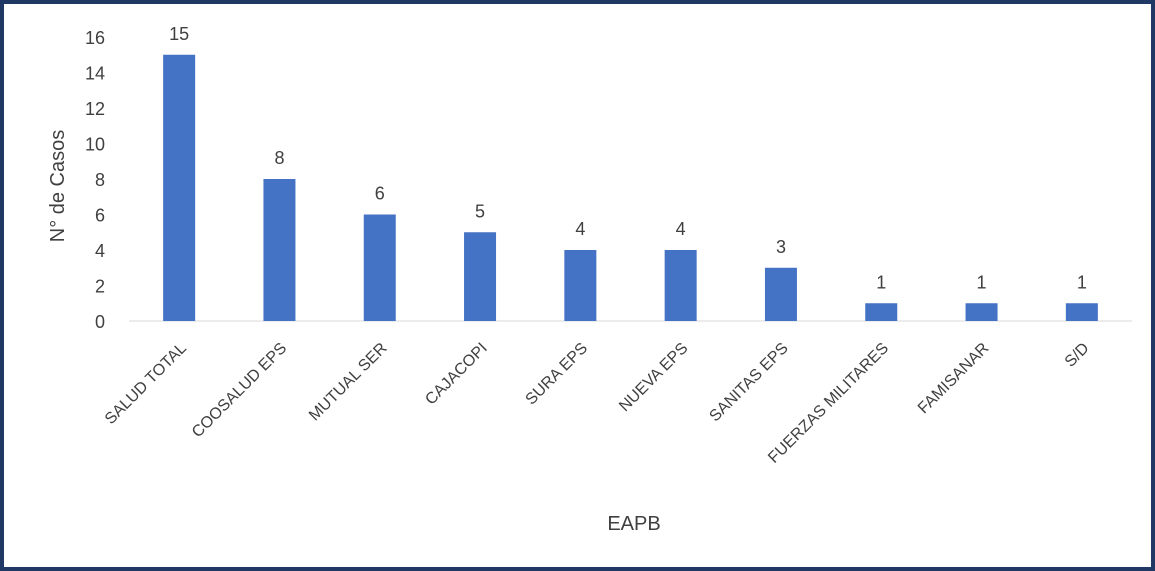  What do you see at coordinates (239, 390) in the screenshot?
I see `x-tick-label: COOSALUD EPS` at bounding box center [239, 390].